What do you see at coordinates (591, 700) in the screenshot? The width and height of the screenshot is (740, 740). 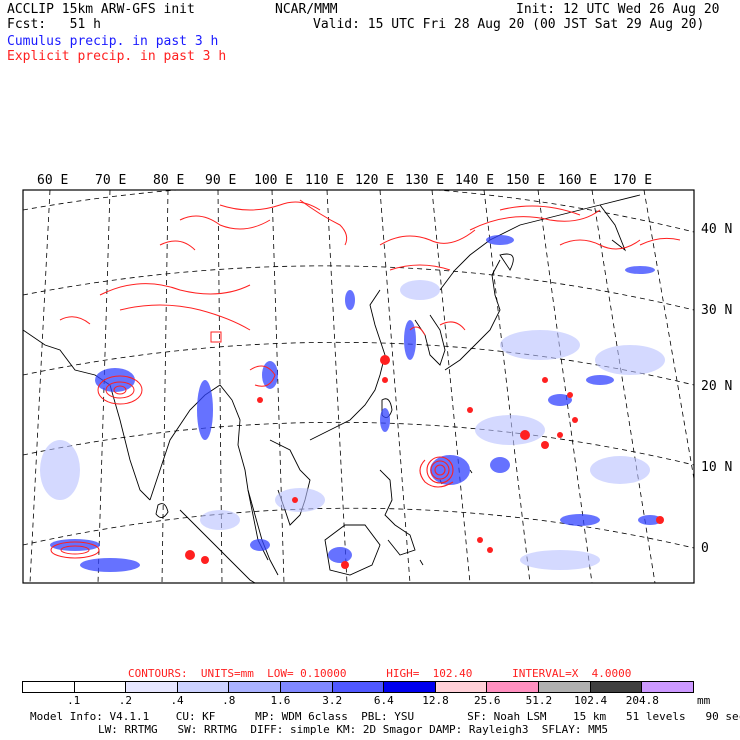 I see `colorbar-tick-label: 102.4` at bounding box center [591, 700].